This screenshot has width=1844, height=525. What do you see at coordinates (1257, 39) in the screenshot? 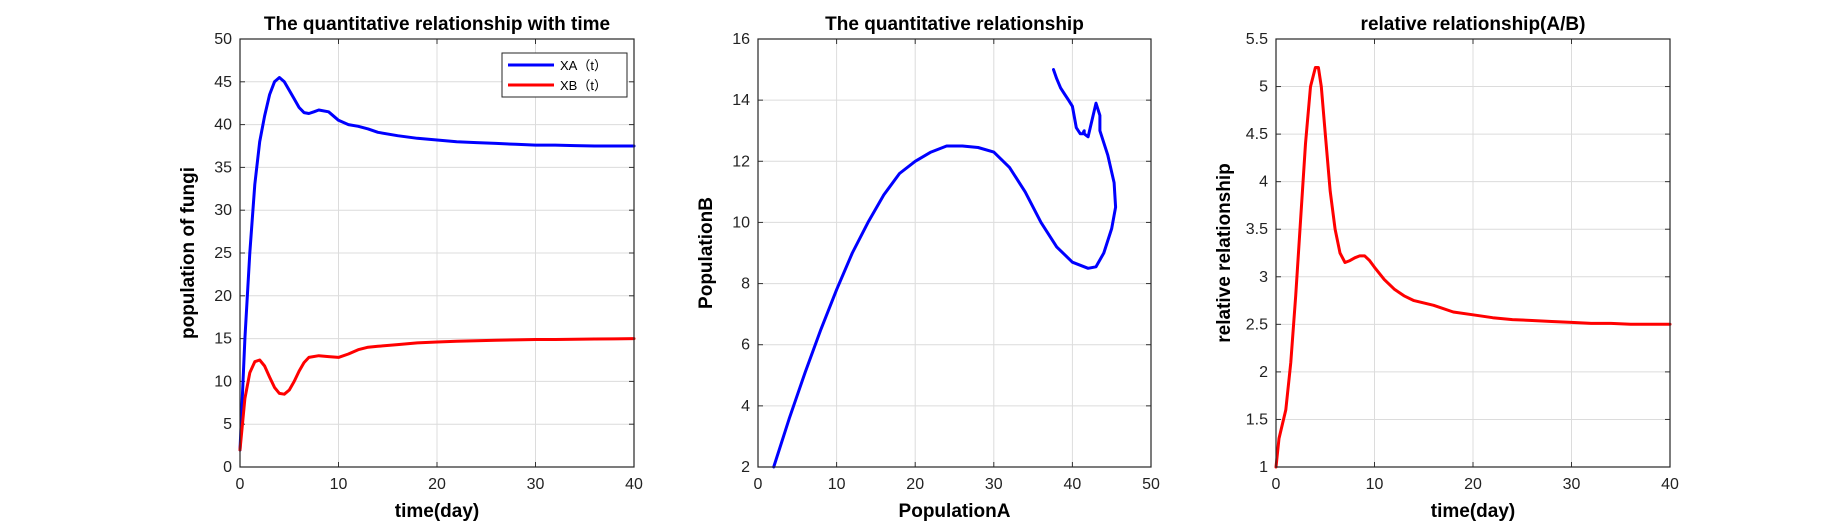
I see `y-tick-label: 5.5` at bounding box center [1257, 39].